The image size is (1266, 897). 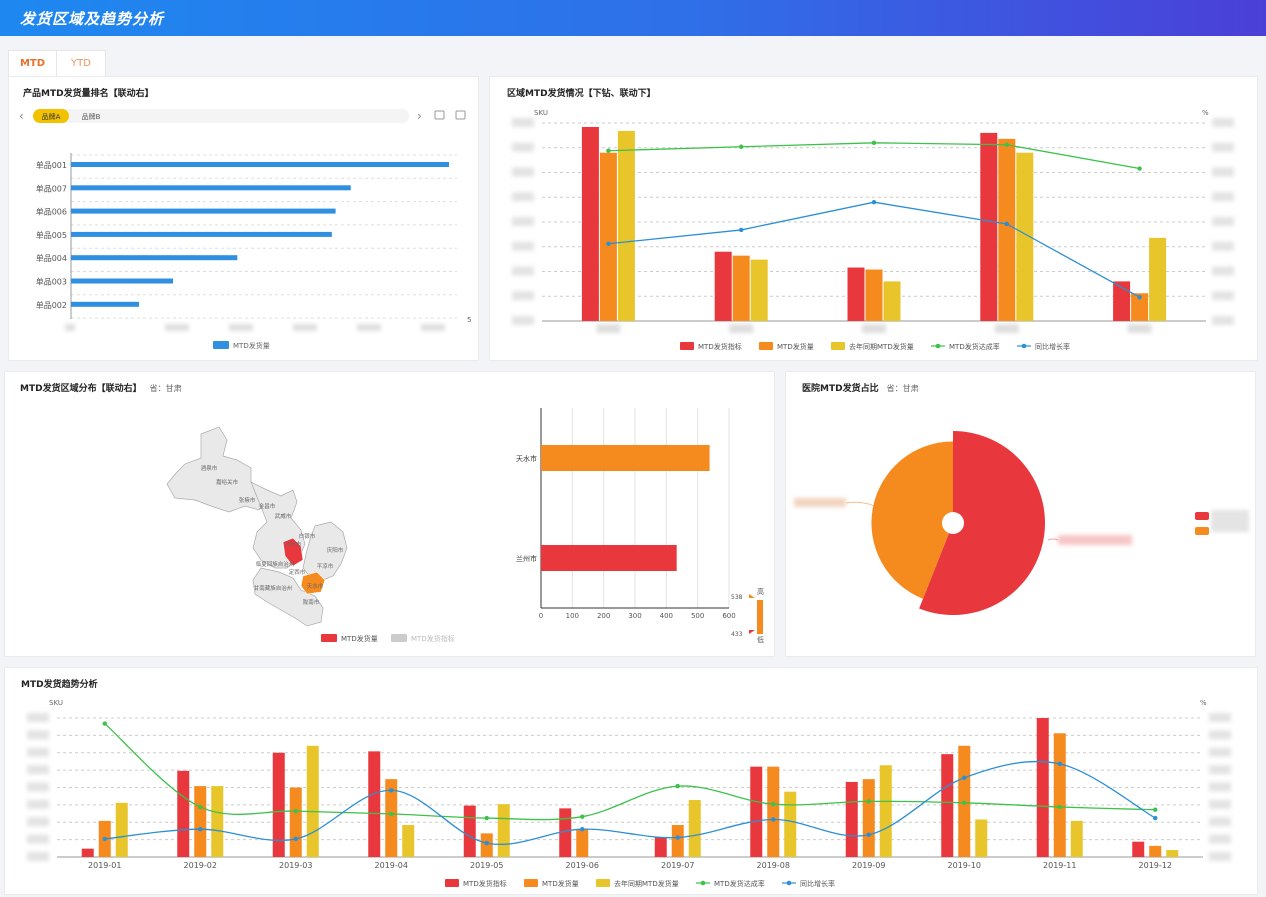 I want to click on visual-map-bar, so click(x=760, y=617).